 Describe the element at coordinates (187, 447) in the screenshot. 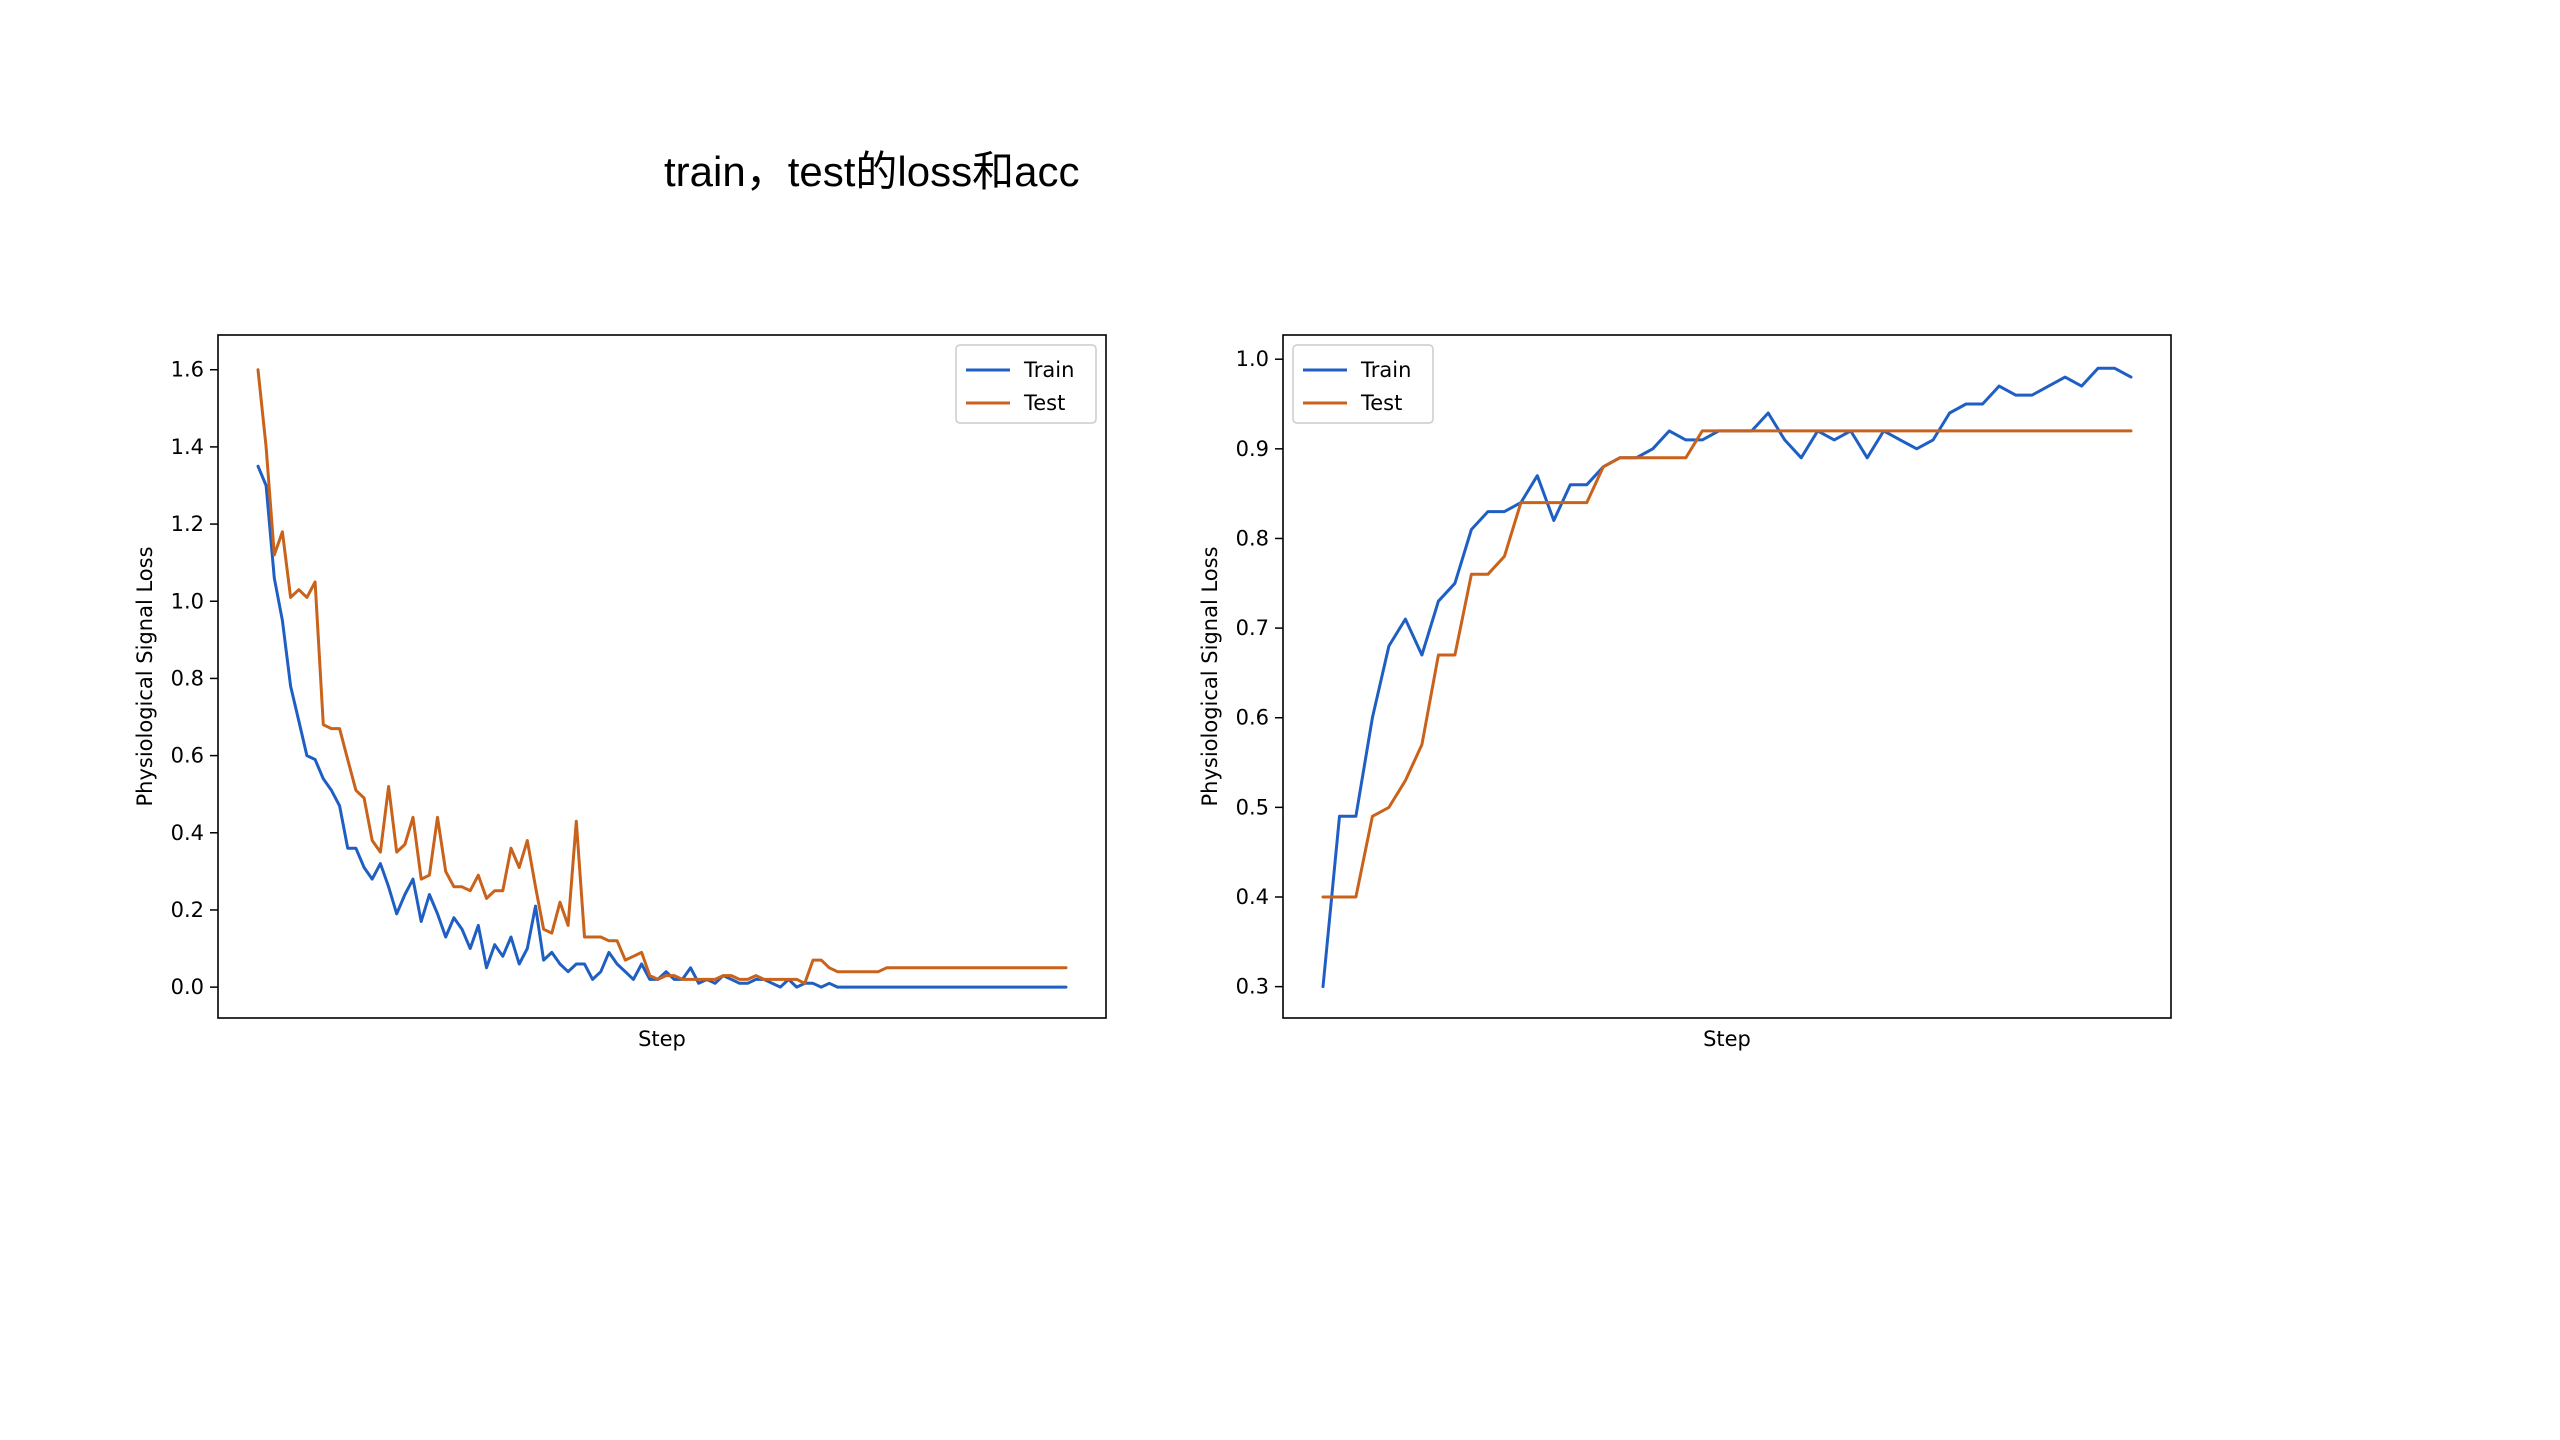

I see `y-tick-label: 1.4` at that location.